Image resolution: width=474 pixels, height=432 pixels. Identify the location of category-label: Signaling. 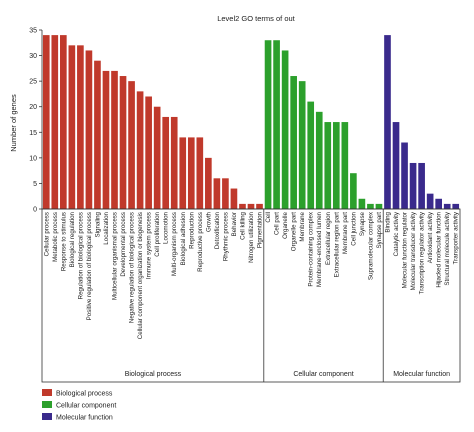
(97, 224).